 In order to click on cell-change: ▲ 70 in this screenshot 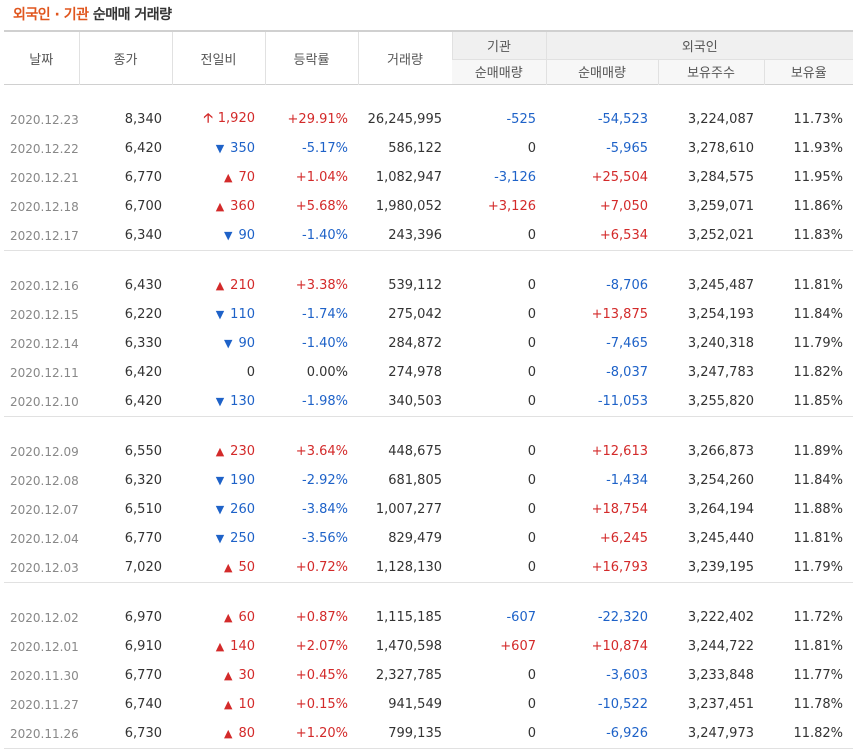, I will do `click(218, 177)`.